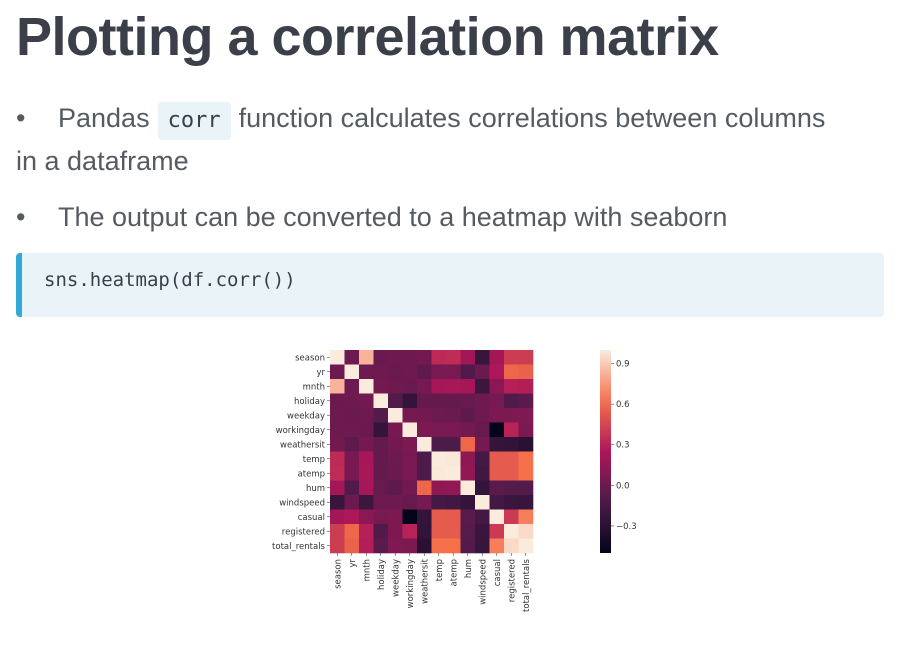 The width and height of the screenshot is (901, 645). What do you see at coordinates (511, 531) in the screenshot?
I see `heatmap-cell-registered-registered` at bounding box center [511, 531].